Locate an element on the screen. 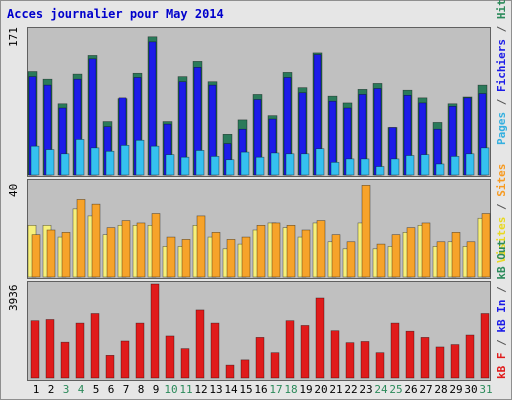  bar-sites: Sites 3: 19 is located at coordinates (66, 255).